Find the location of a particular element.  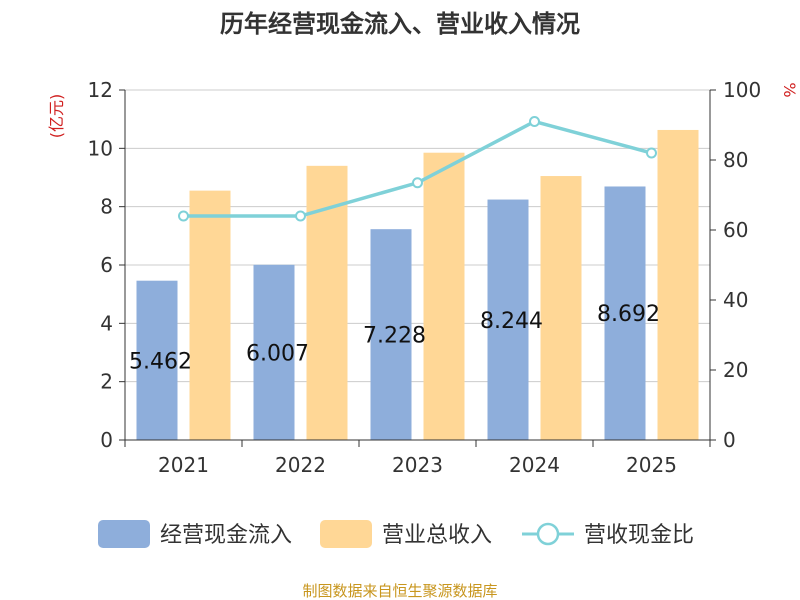

legend-label-cash-inflow: 经营现金流入 is located at coordinates (226, 535).